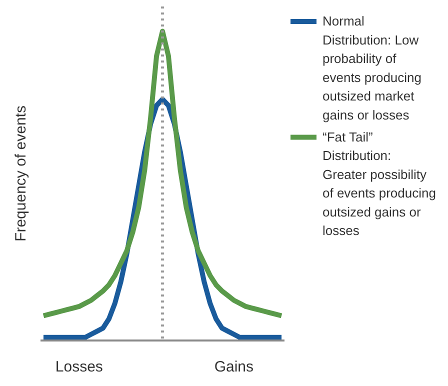 The height and width of the screenshot is (386, 448). What do you see at coordinates (372, 68) in the screenshot?
I see `legend-label: Normal Distribution: Low probability of events producing outsized market gains or losses` at bounding box center [372, 68].